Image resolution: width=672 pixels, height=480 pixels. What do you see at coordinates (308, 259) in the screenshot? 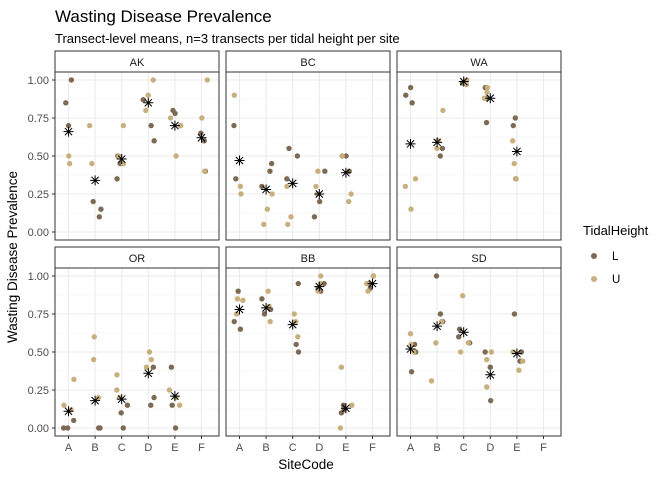
I see `facet-strip-label: BB` at bounding box center [308, 259].